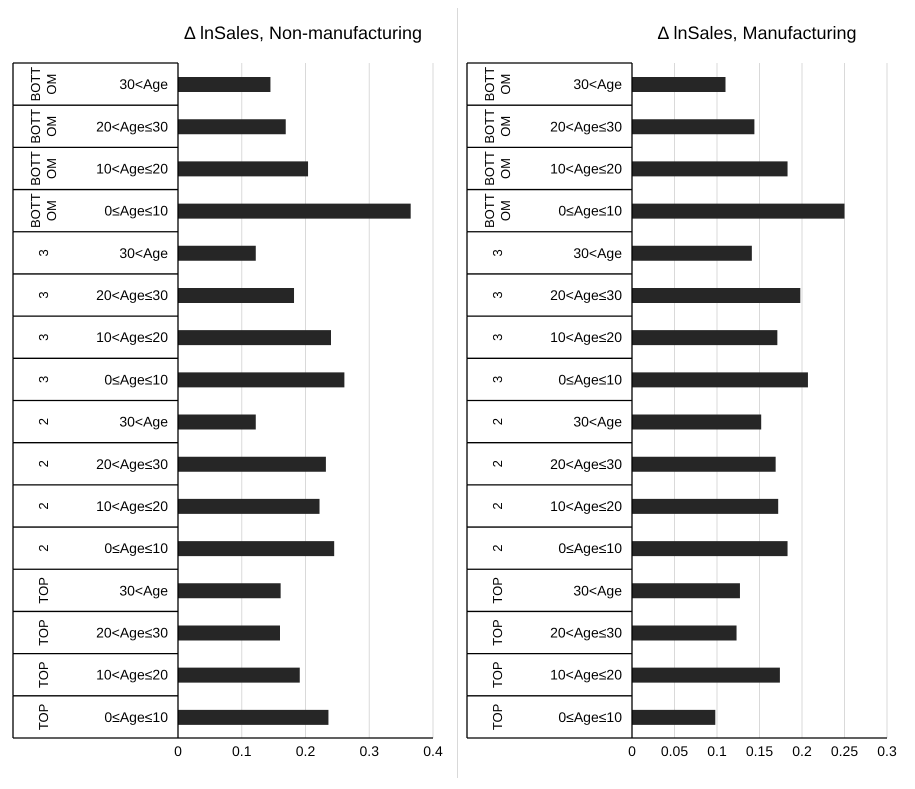 The image size is (915, 789). I want to click on x-tick-label: 0.25, so click(844, 750).